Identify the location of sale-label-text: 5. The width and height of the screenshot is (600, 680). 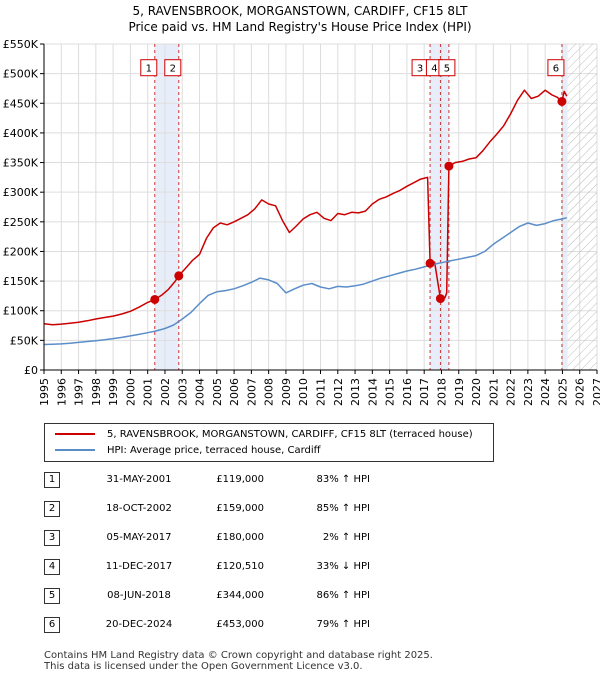
(447, 69).